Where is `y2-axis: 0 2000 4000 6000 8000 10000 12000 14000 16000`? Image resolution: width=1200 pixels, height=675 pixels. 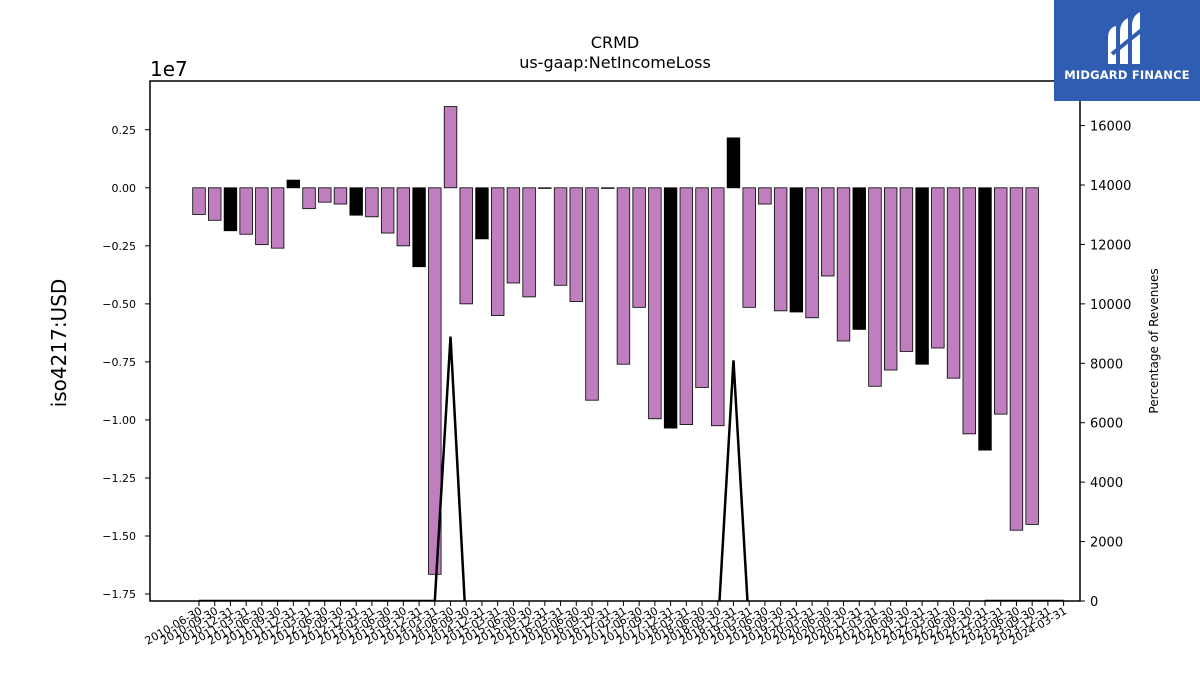
y2-axis: 0 2000 4000 6000 8000 10000 12000 14000 16000 is located at coordinates (1105, 365).